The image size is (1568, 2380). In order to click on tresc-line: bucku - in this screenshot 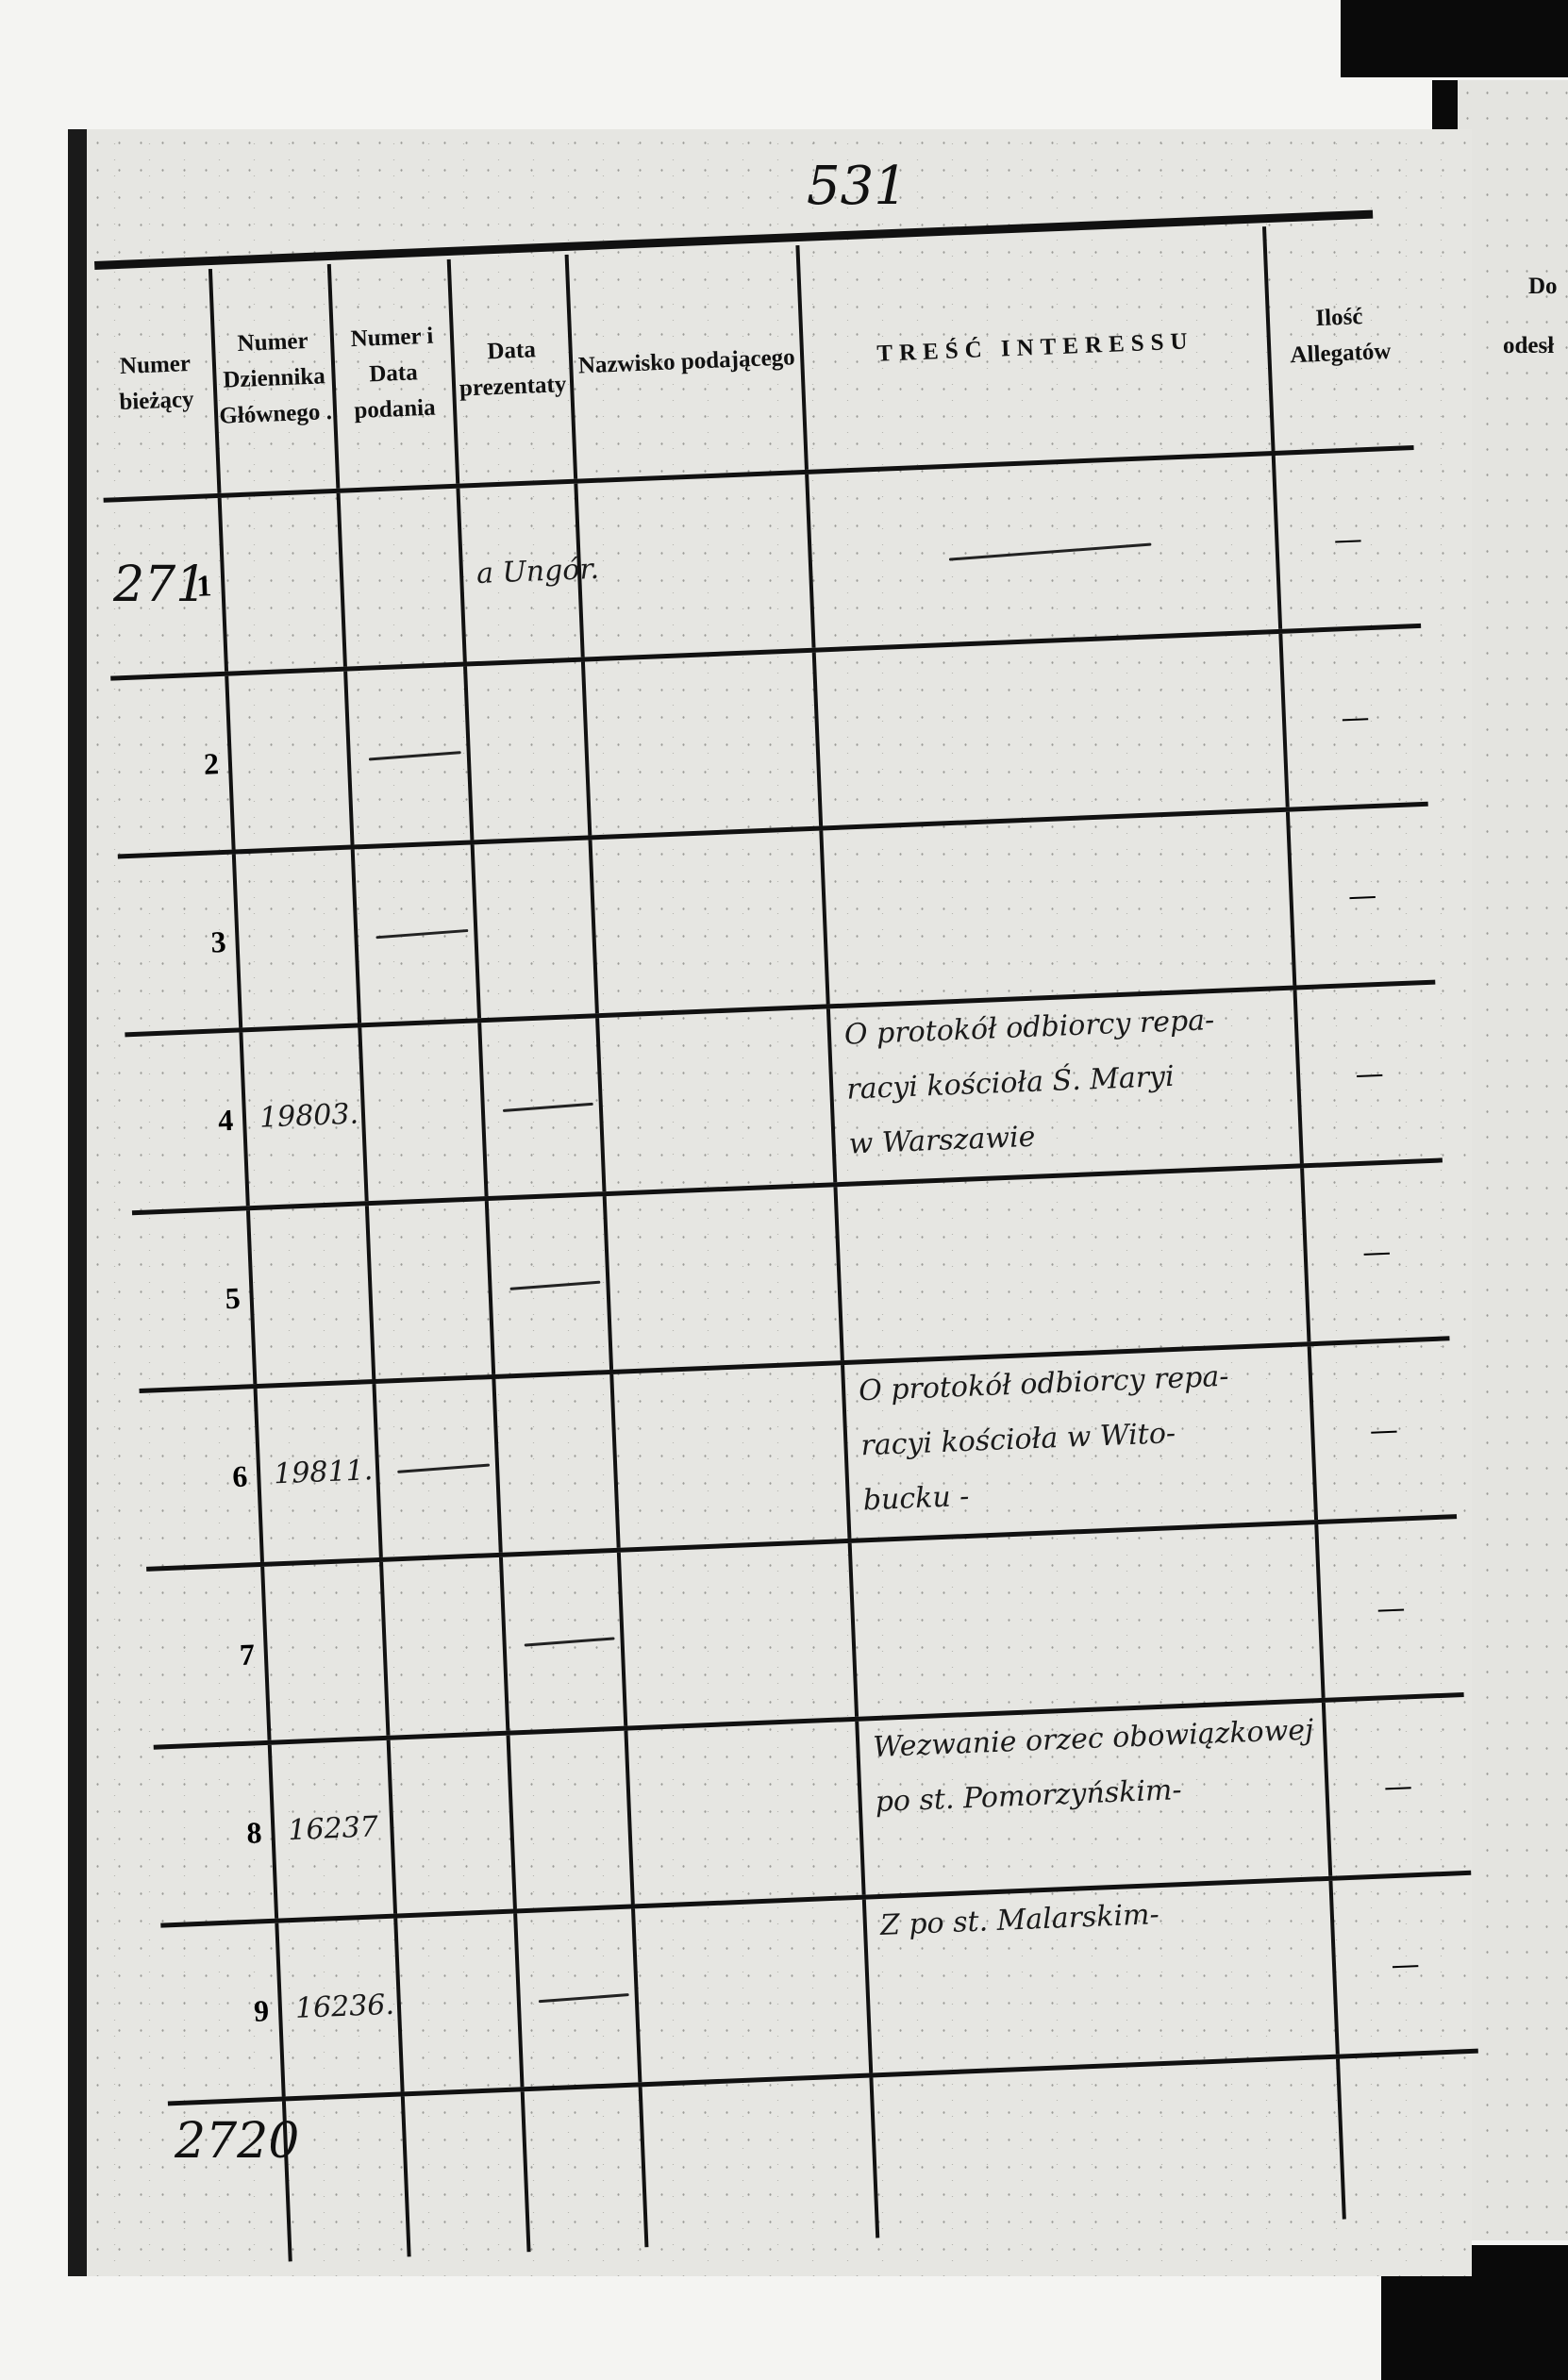, I will do `click(916, 1498)`.